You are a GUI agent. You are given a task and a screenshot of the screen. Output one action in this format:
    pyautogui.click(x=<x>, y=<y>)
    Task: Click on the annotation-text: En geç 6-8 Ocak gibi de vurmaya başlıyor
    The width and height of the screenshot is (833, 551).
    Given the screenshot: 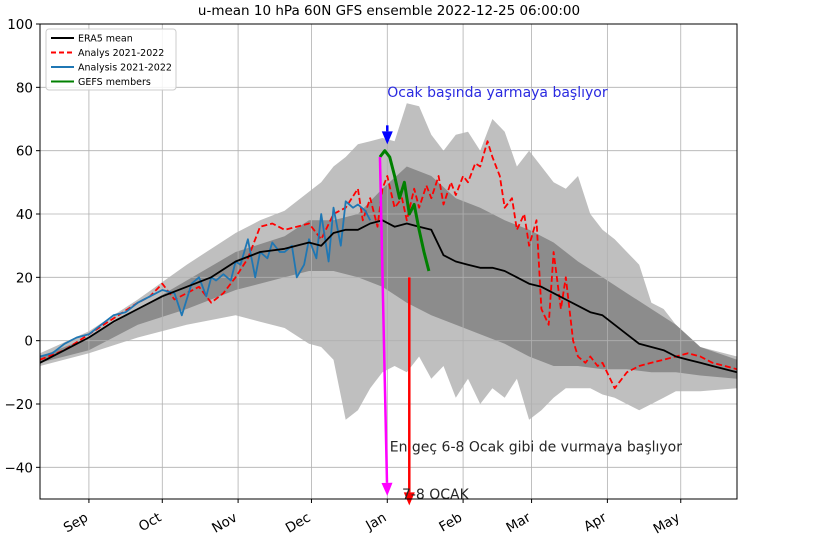 What is the action you would take?
    pyautogui.click(x=536, y=448)
    